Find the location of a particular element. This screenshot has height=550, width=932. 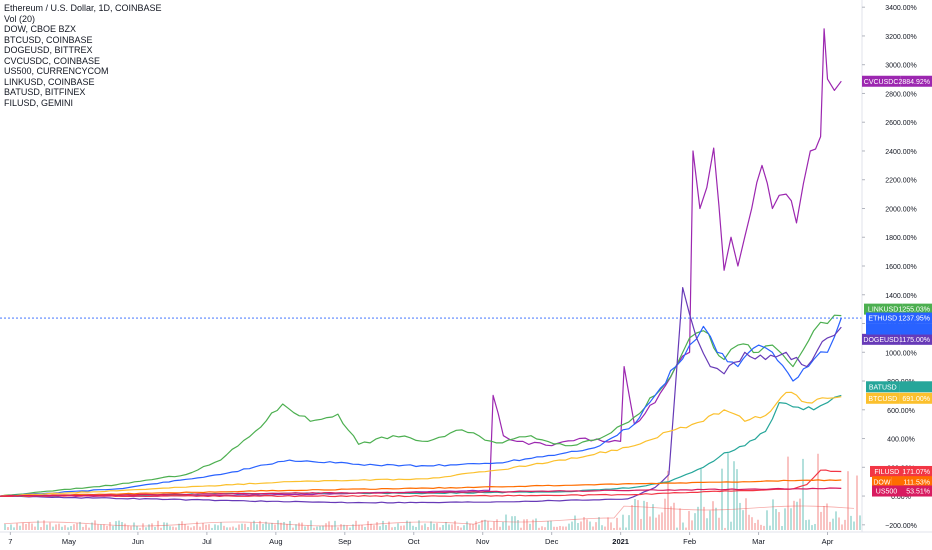

time-axis: 7 May Jun Jul Aug Sep Oct Nov Dec 2021 Feb Mar Apr is located at coordinates (421, 539).